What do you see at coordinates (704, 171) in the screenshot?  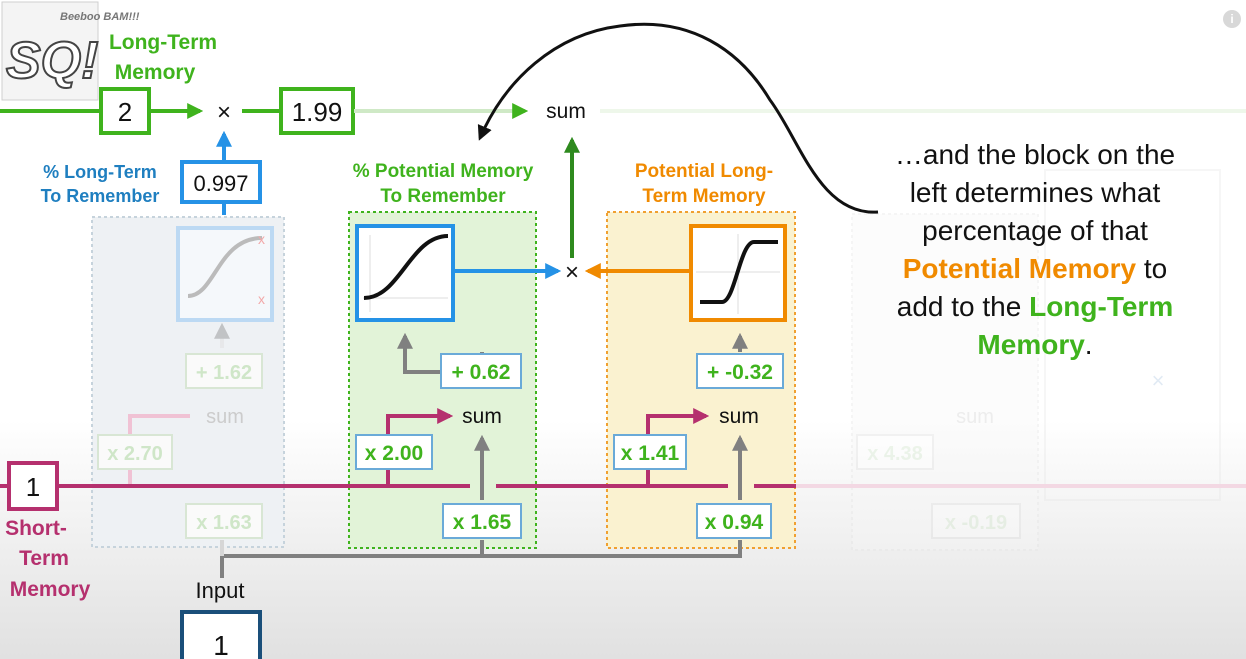 I see `candidate-gate-label-line1: Potential Long-` at bounding box center [704, 171].